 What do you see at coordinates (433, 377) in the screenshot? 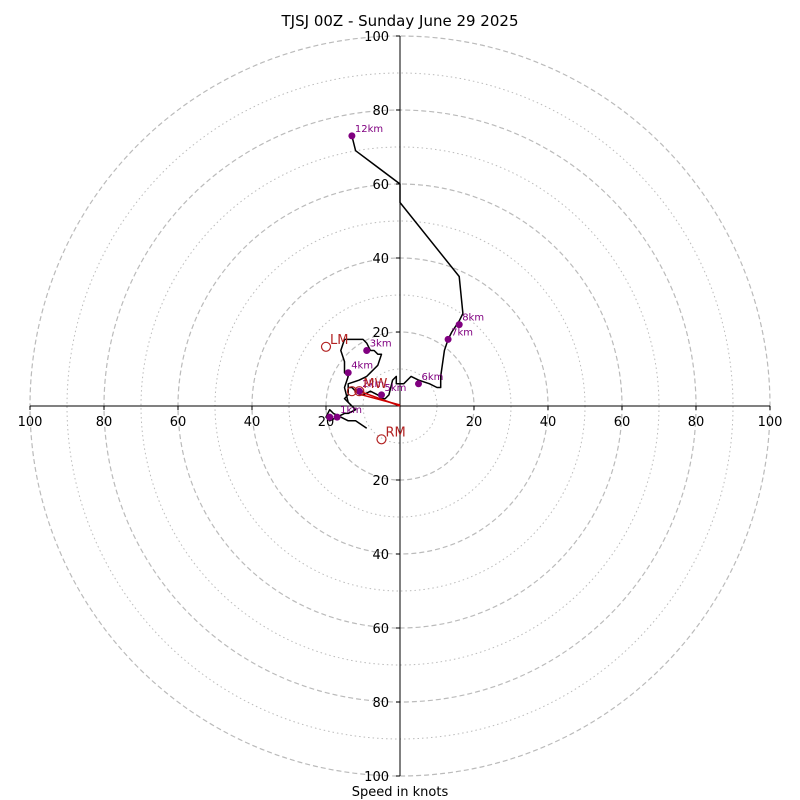
I see `height-marker-label: 6km` at bounding box center [433, 377].